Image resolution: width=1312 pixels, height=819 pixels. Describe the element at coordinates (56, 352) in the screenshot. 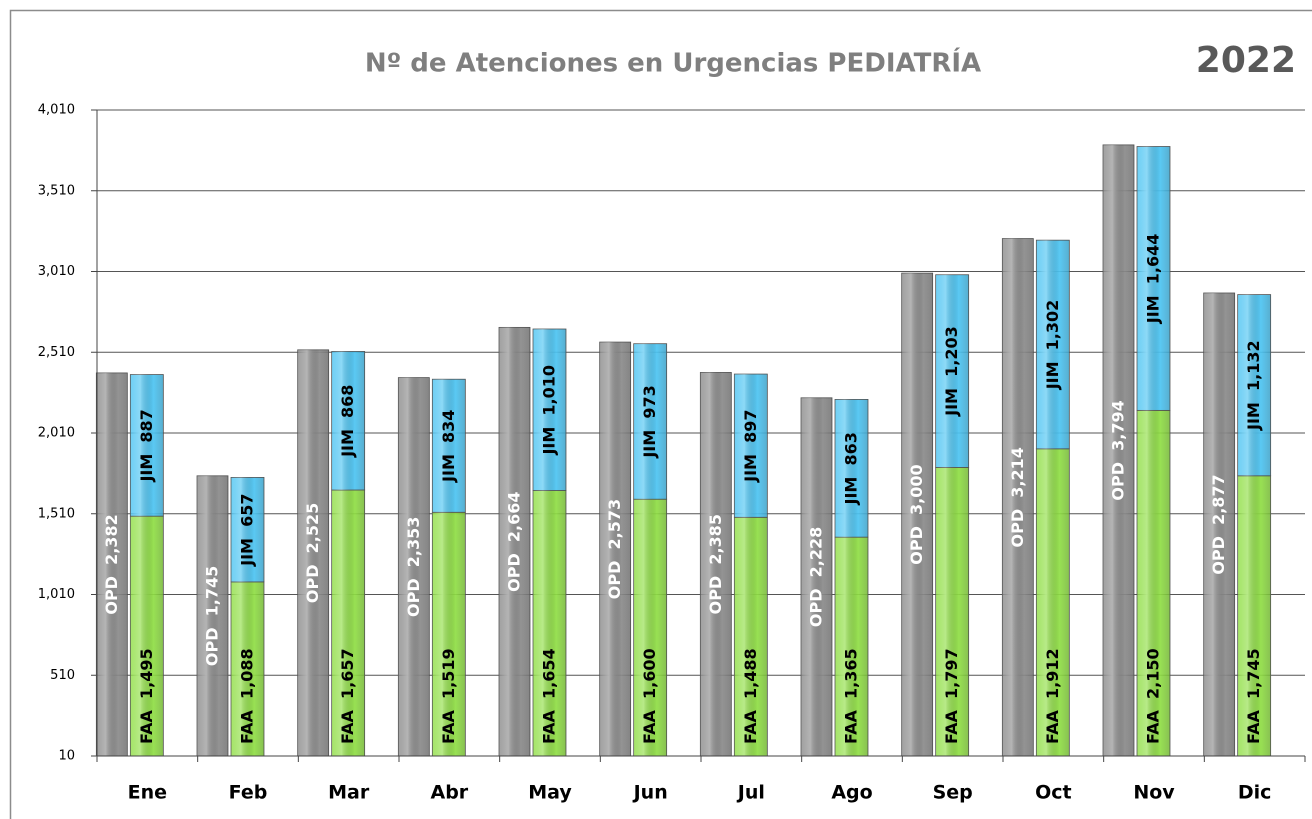

I see `y-tick-label: 2,510` at that location.